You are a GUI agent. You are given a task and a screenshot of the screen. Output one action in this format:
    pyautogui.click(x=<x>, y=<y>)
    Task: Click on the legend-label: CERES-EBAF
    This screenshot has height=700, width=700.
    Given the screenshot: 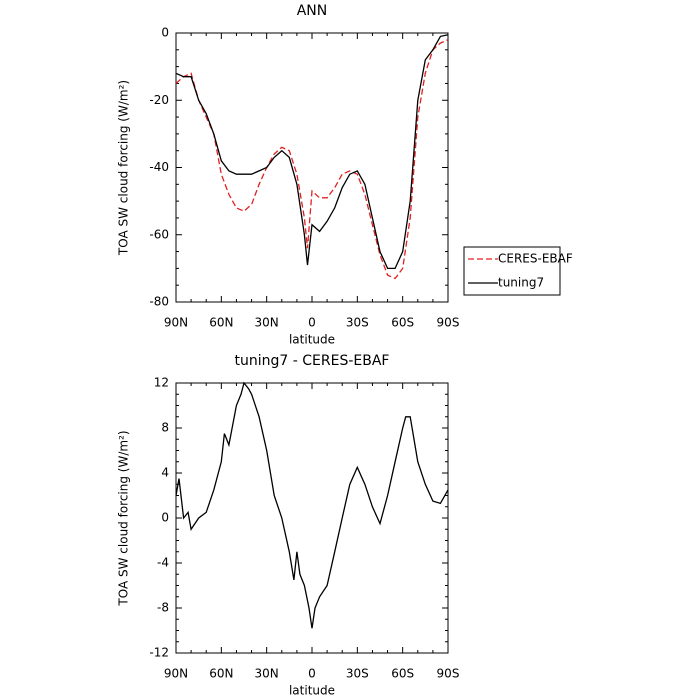 What is the action you would take?
    pyautogui.click(x=535, y=259)
    